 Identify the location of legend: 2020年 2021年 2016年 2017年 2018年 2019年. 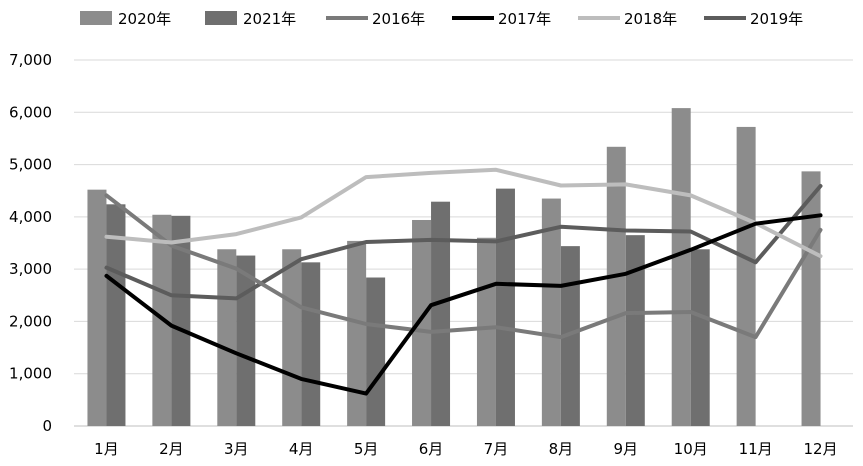
(441, 19).